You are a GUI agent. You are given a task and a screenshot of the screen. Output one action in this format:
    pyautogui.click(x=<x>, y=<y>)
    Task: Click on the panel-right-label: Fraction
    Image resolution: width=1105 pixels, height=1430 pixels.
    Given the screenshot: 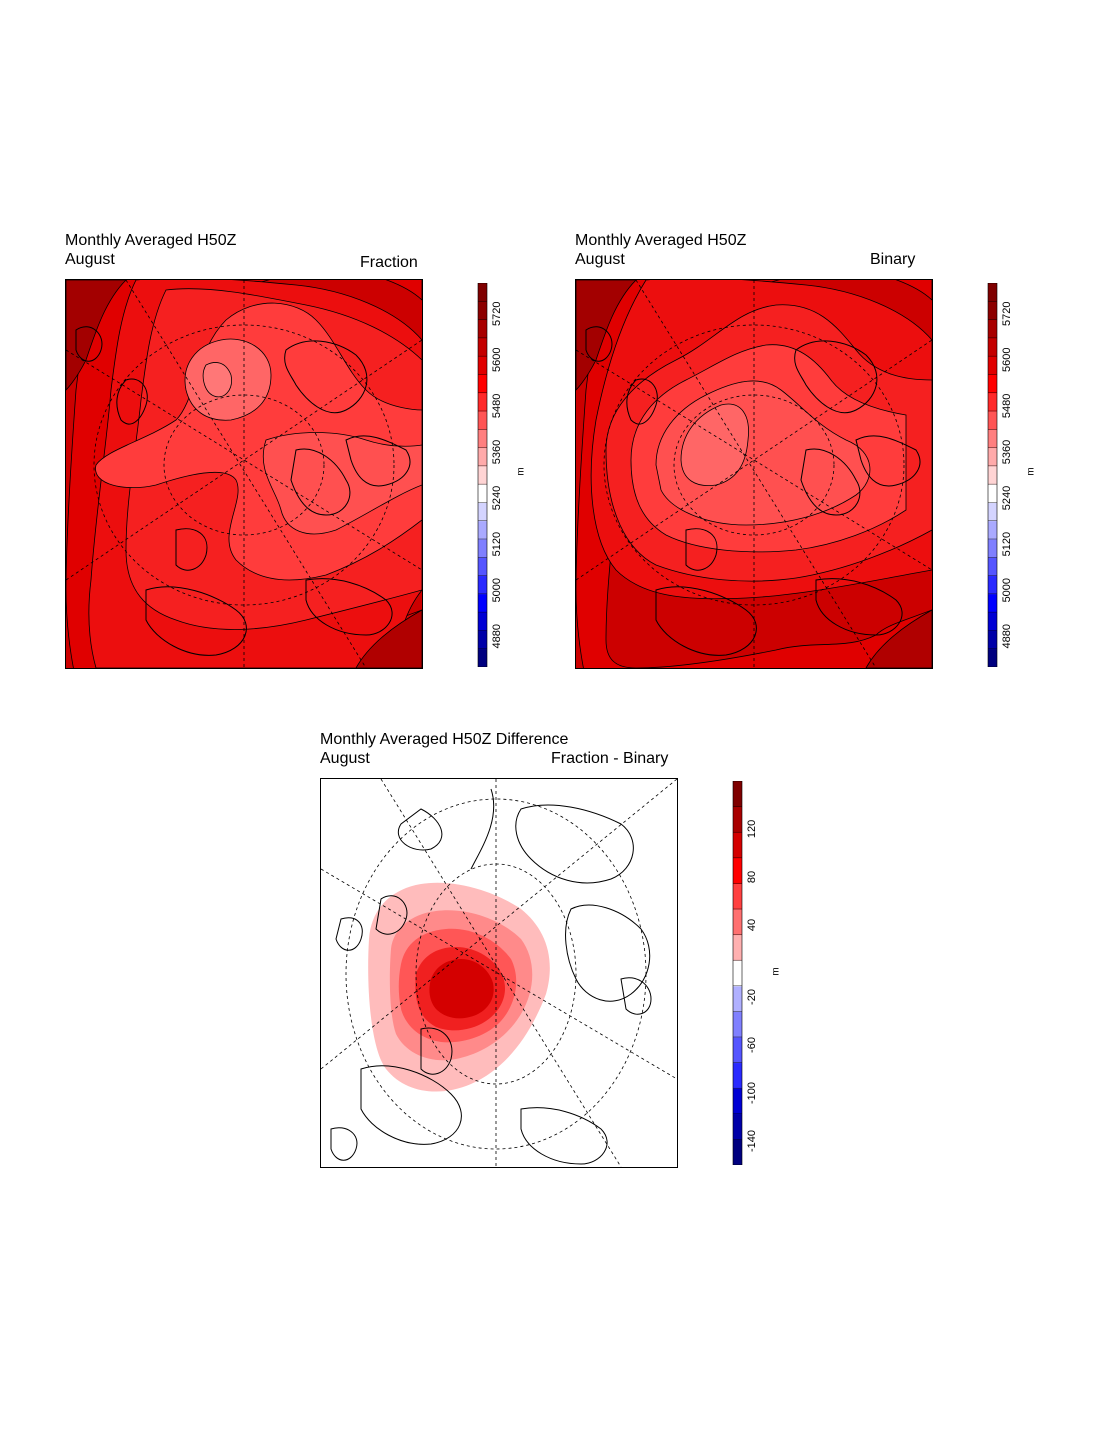 What is the action you would take?
    pyautogui.click(x=389, y=262)
    